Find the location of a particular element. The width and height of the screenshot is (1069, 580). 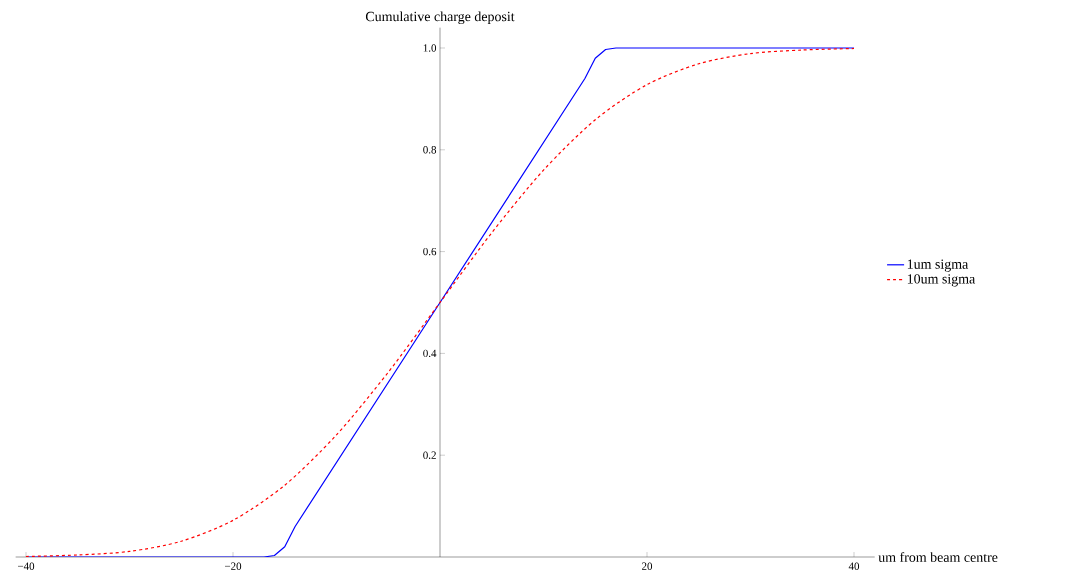

x-tick-label: 20 is located at coordinates (647, 566).